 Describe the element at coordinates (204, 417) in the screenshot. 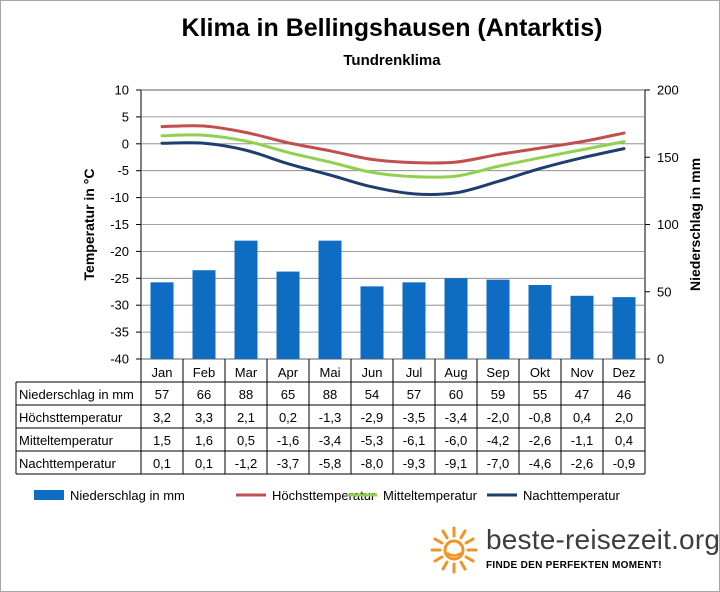

I see `table-cell: 3,3` at that location.